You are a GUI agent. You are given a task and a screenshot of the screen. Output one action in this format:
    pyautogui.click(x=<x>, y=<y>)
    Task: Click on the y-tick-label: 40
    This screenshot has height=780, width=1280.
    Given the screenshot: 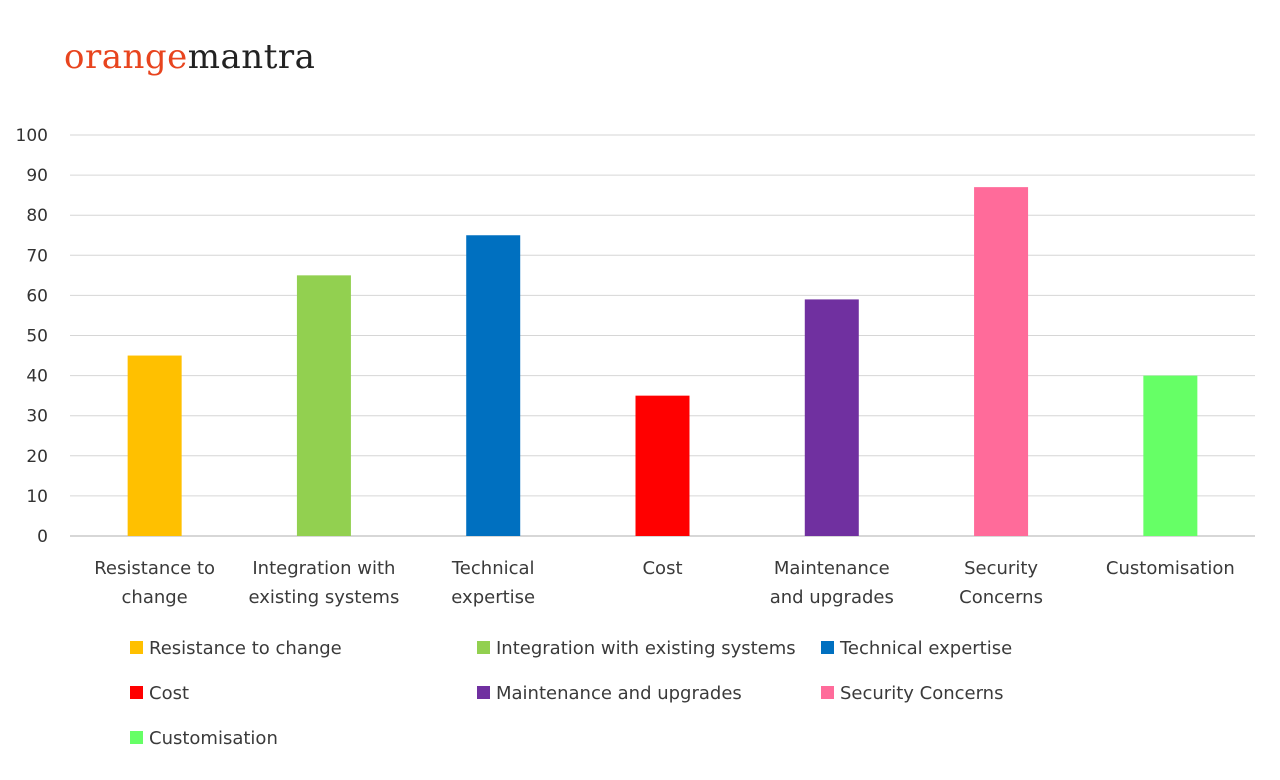 What is the action you would take?
    pyautogui.click(x=37, y=377)
    